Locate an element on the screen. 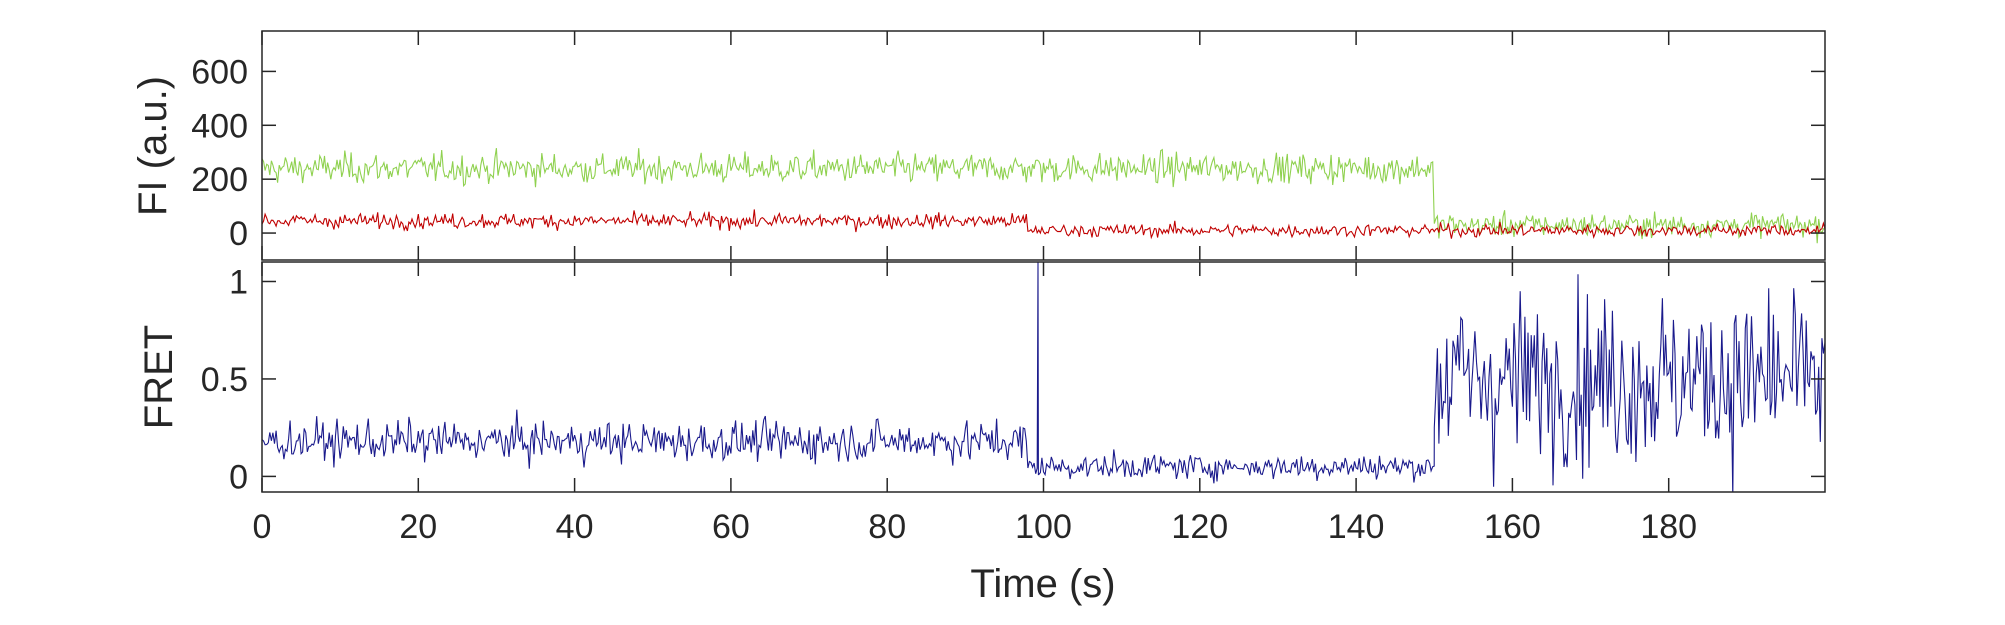 This screenshot has height=625, width=2005. x-tick-label: 80 is located at coordinates (887, 527).